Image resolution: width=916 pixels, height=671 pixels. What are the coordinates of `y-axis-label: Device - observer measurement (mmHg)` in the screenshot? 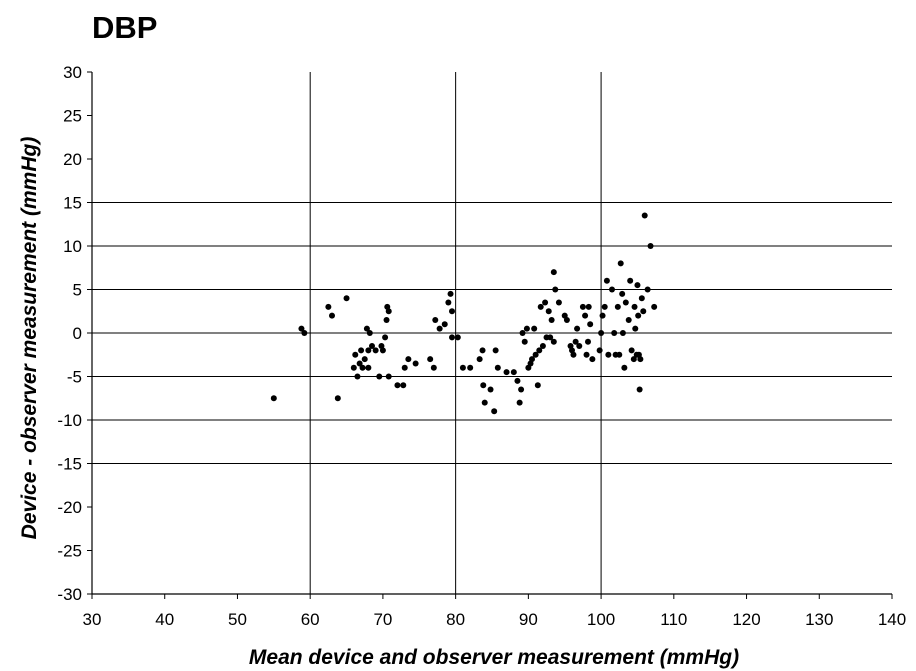 It's located at (29, 338).